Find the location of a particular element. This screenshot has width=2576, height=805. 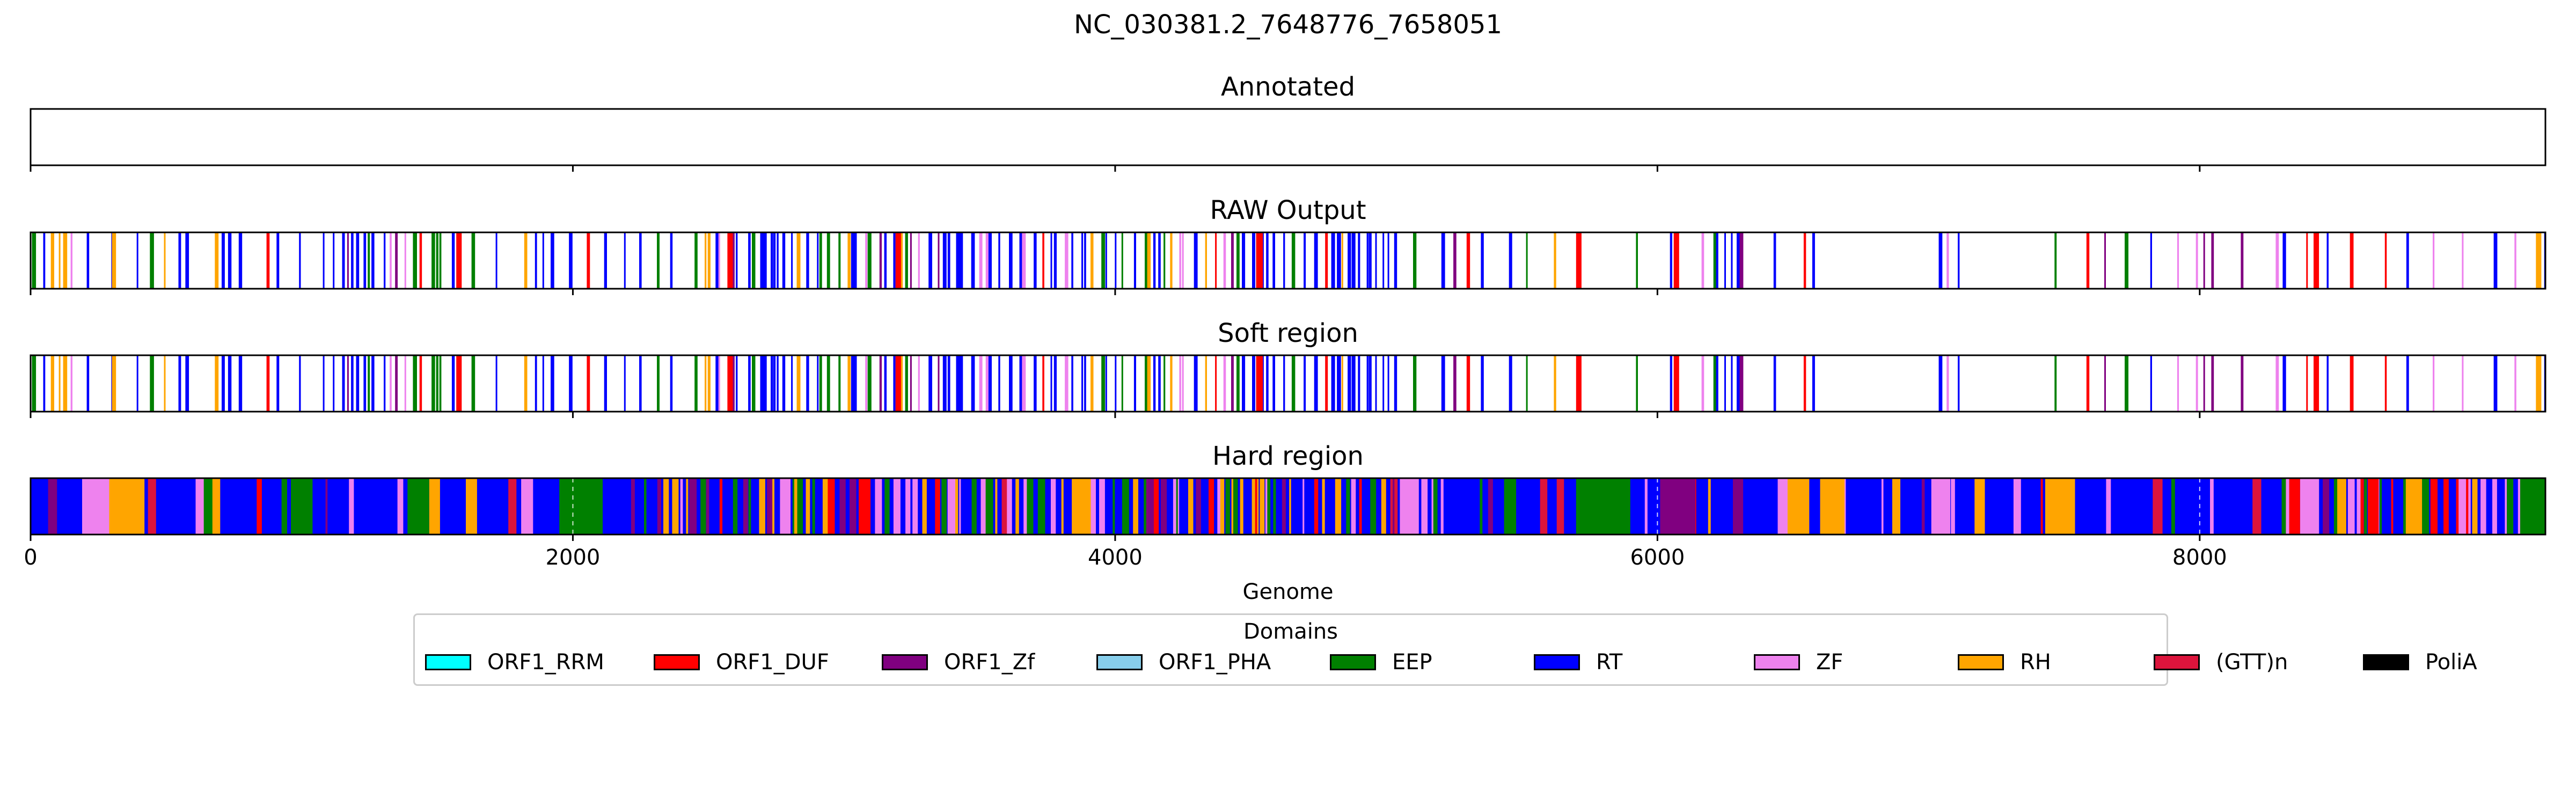

legend-label: EEP is located at coordinates (1412, 662).